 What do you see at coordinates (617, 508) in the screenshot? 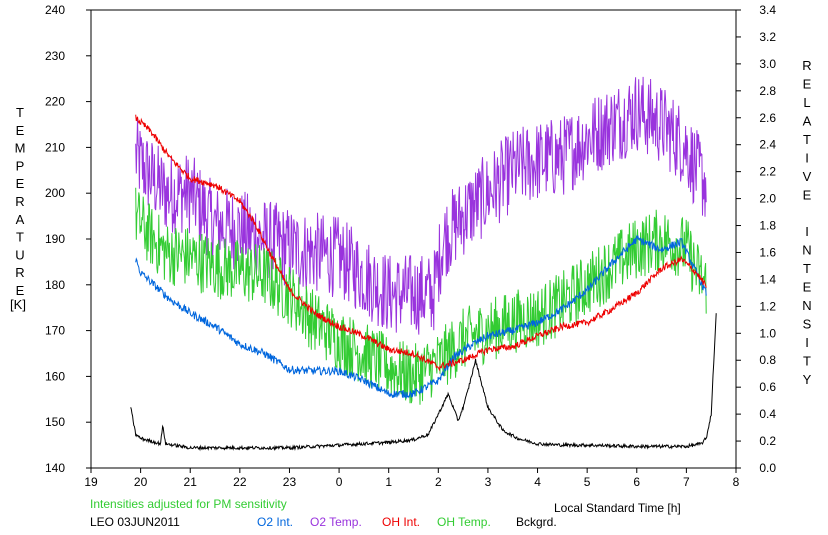
I see `x-axis-label: Local Standard Time [h]` at bounding box center [617, 508].